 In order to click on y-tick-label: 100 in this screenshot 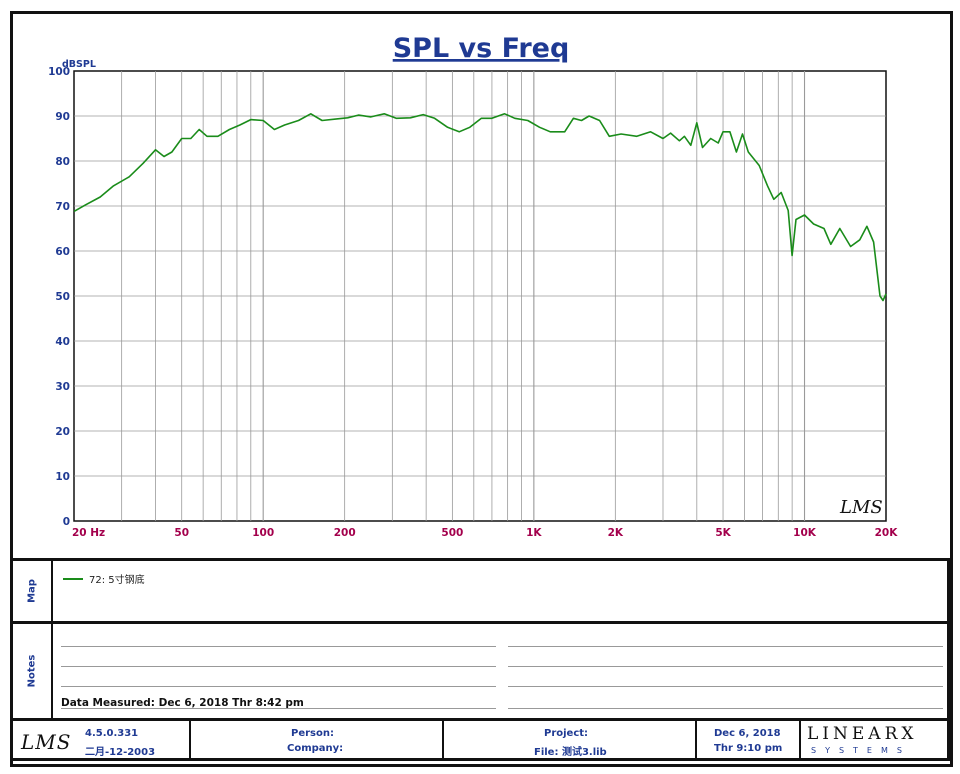, I will do `click(59, 72)`.